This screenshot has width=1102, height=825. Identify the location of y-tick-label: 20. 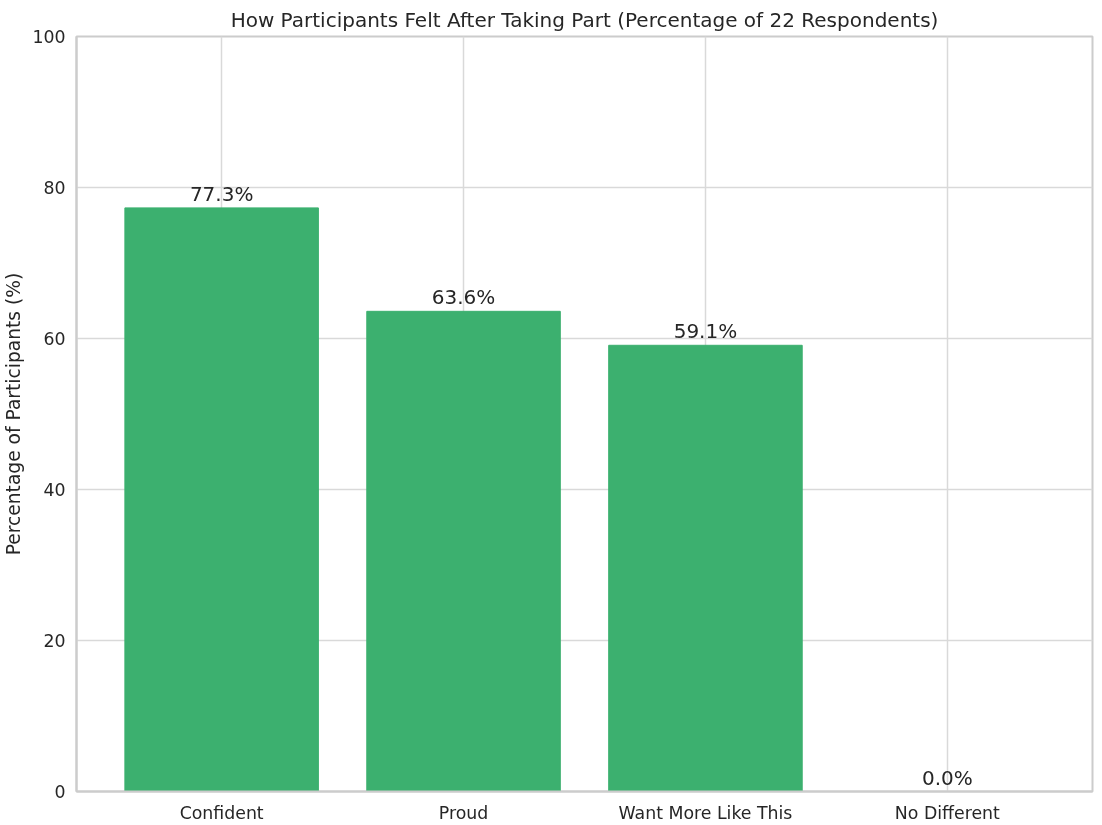
(54, 641).